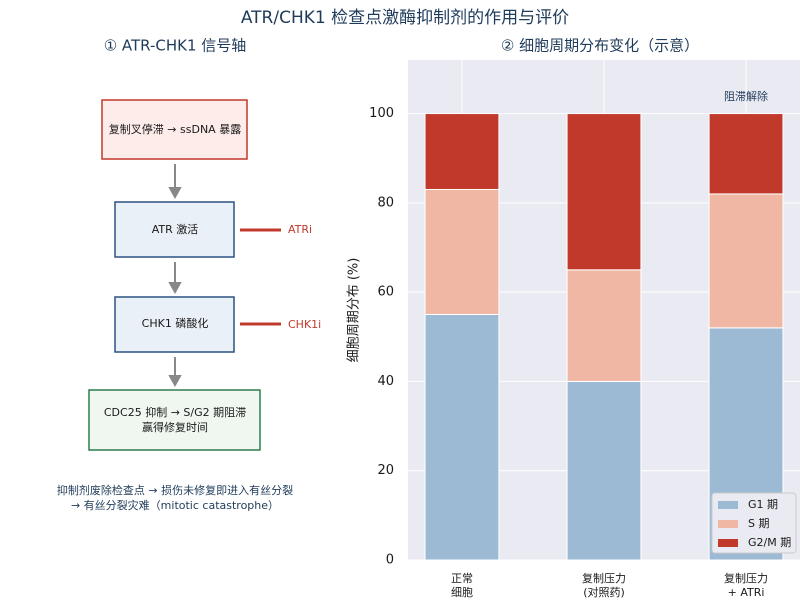 The height and width of the screenshot is (611, 811). What do you see at coordinates (175, 412) in the screenshot?
I see `node-label: CDC25 抑制 → S/G2 期阻滞` at bounding box center [175, 412].